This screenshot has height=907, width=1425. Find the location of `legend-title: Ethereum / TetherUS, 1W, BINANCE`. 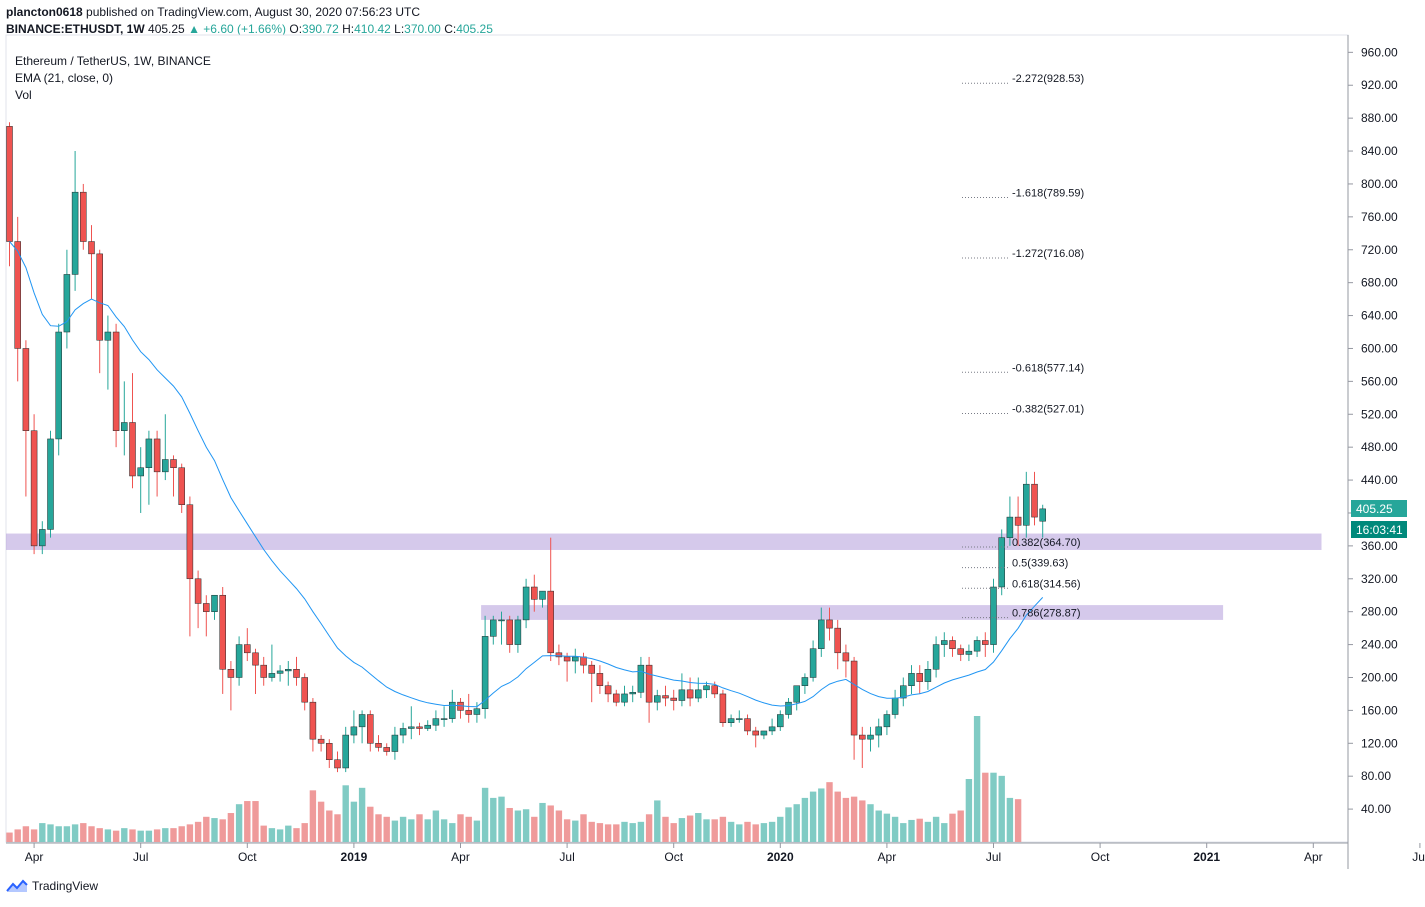

legend-title: Ethereum / TetherUS, 1W, BINANCE is located at coordinates (113, 61).